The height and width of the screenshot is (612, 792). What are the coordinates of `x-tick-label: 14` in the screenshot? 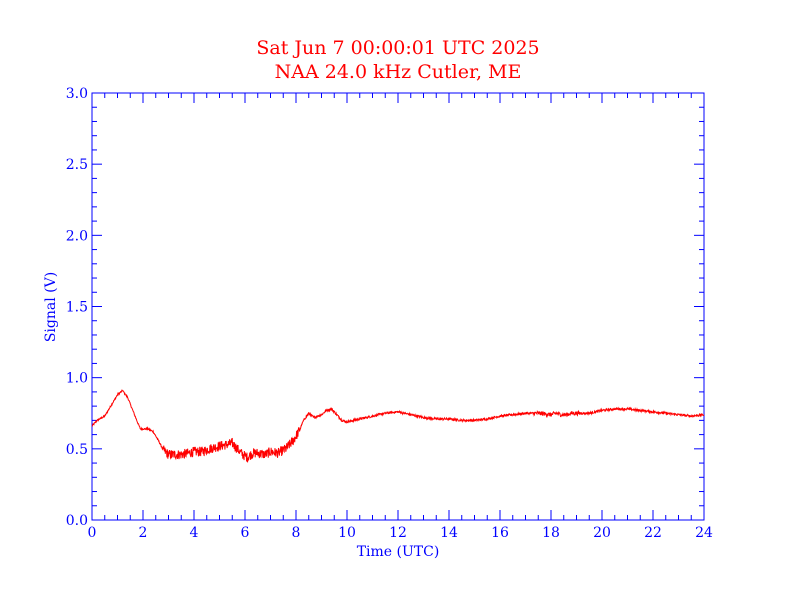 It's located at (449, 533).